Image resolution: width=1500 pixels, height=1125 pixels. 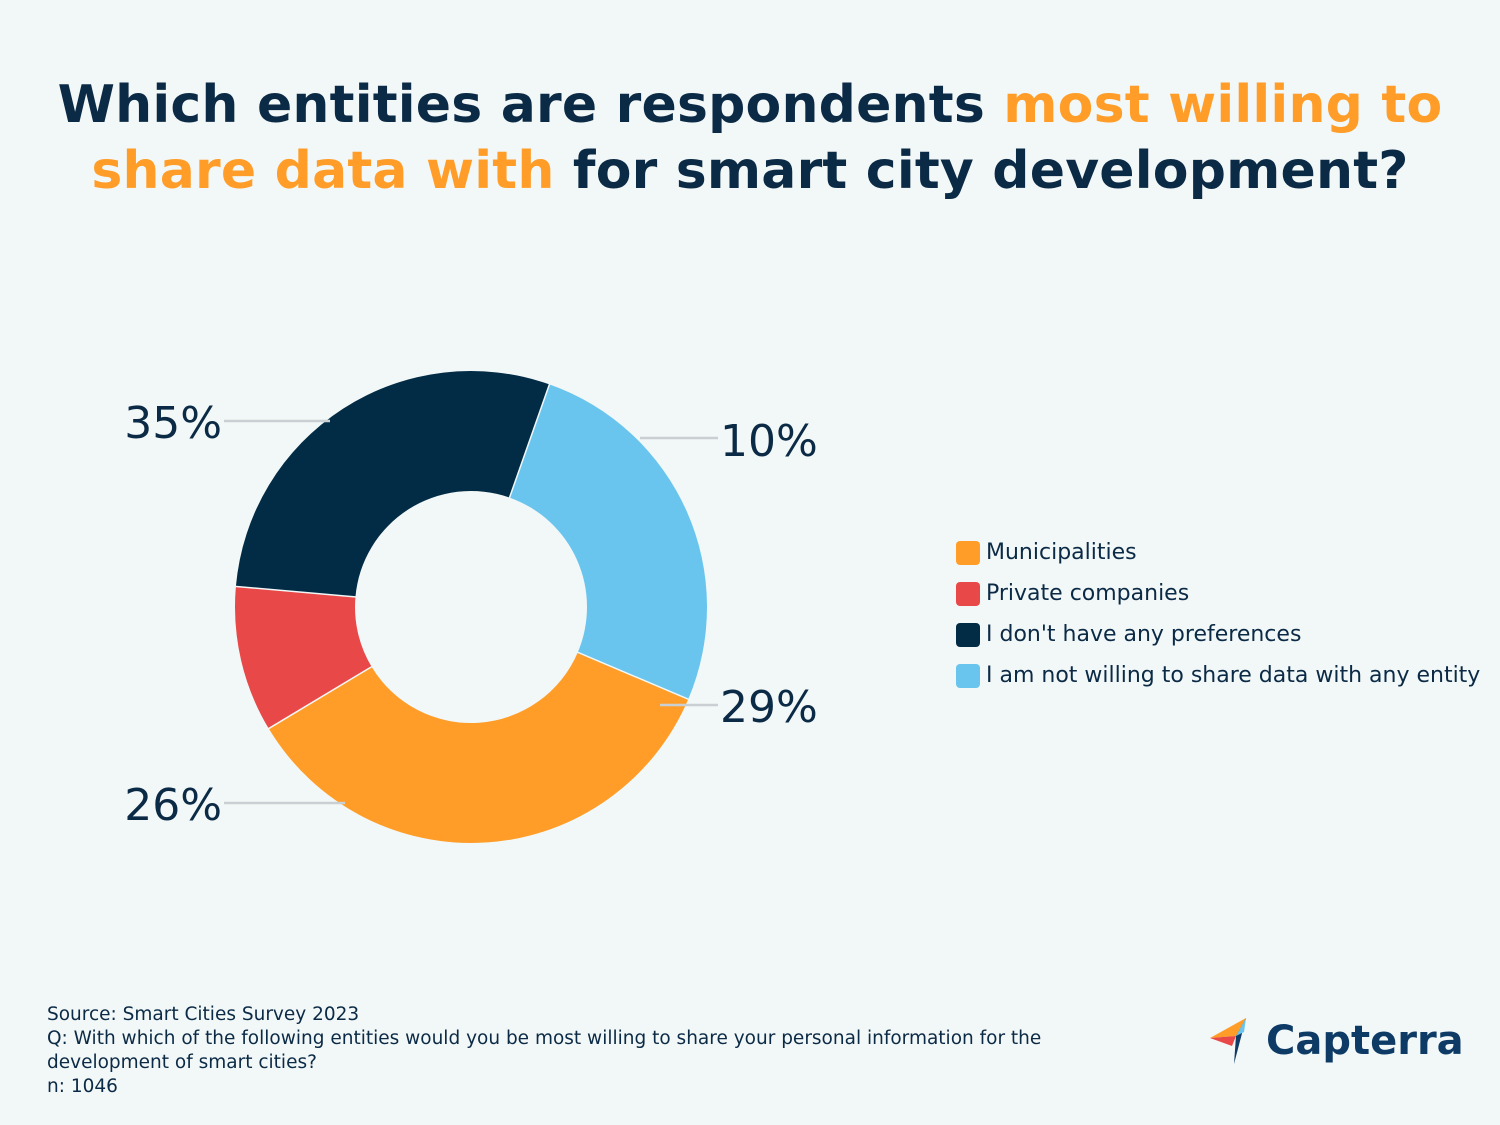 I want to click on capterra-logo: Capterra, so click(x=1337, y=1041).